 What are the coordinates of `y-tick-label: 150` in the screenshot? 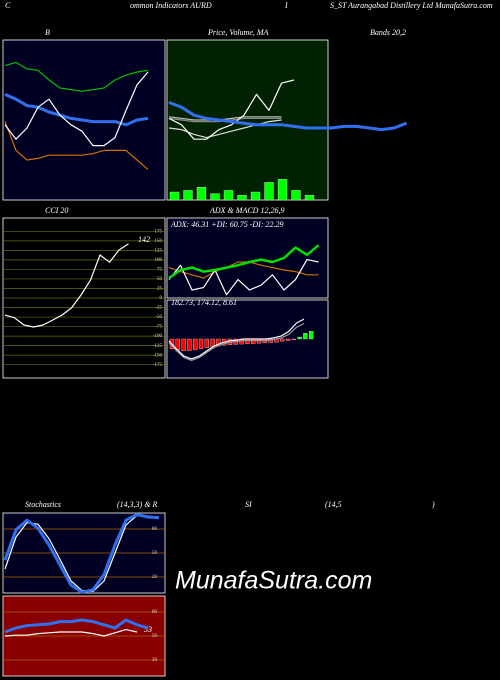 It's located at (159, 241).